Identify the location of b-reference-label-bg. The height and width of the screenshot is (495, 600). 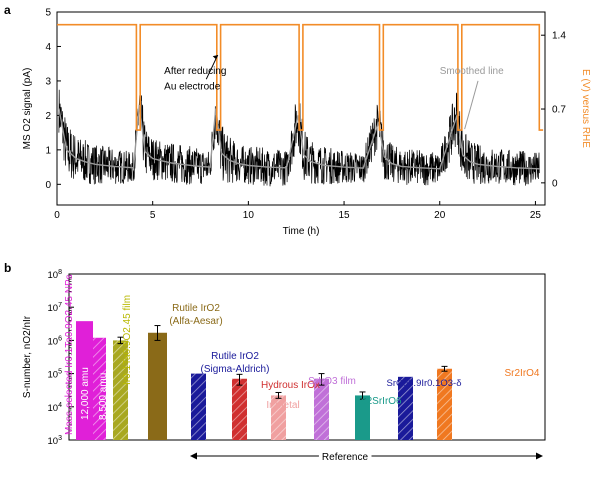
(345, 457).